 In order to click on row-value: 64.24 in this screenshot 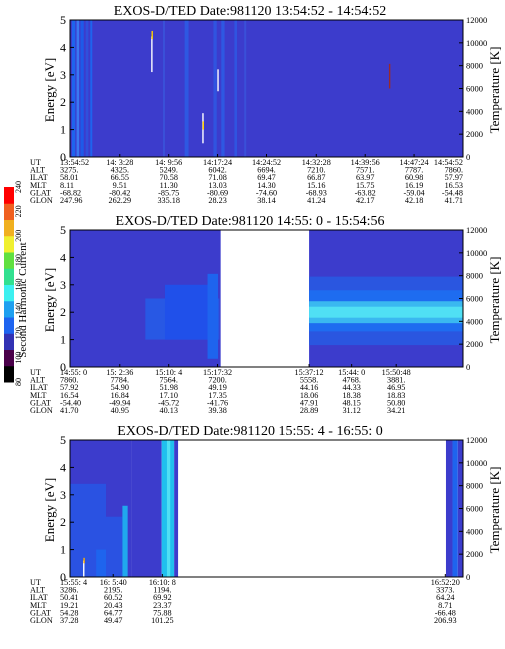, I will do `click(445, 597)`.